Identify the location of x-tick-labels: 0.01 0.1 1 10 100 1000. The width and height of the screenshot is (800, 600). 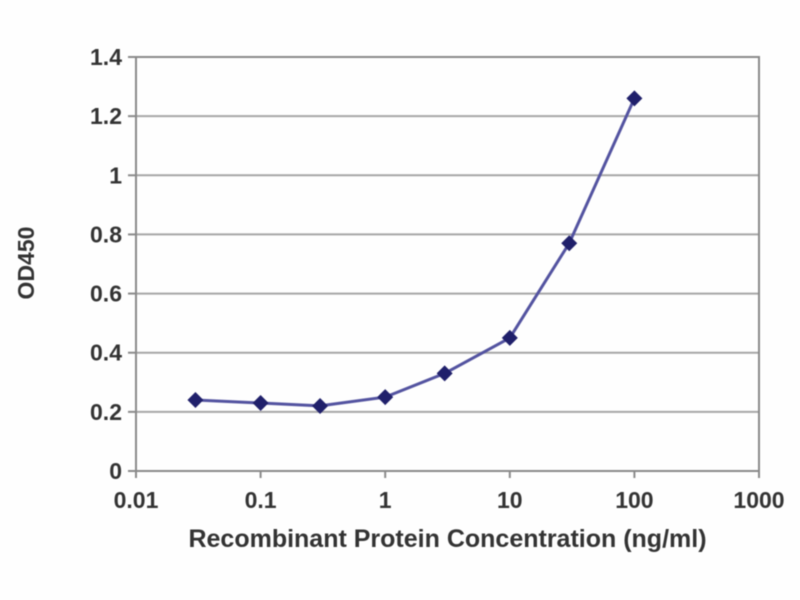
(449, 500).